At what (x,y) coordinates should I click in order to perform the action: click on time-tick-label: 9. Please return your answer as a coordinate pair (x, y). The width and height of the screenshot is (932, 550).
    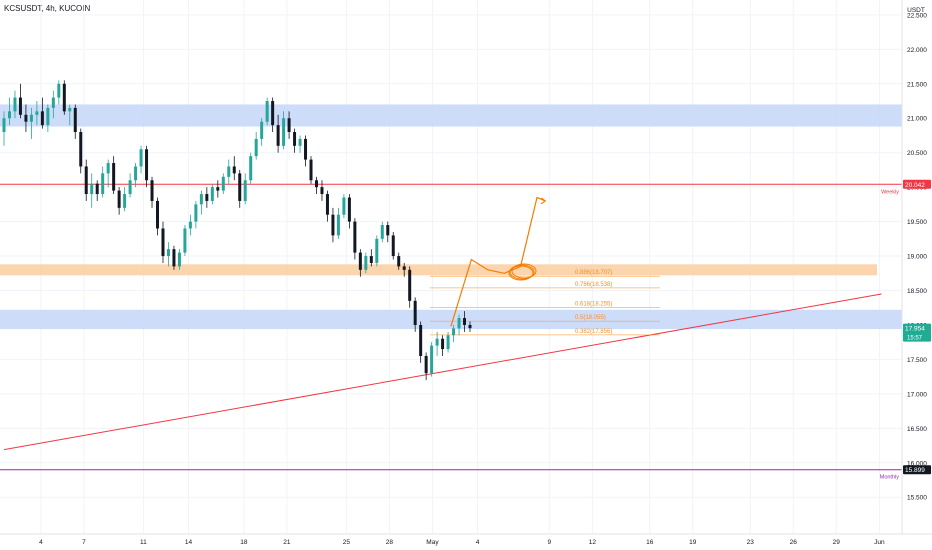
    Looking at the image, I should click on (549, 542).